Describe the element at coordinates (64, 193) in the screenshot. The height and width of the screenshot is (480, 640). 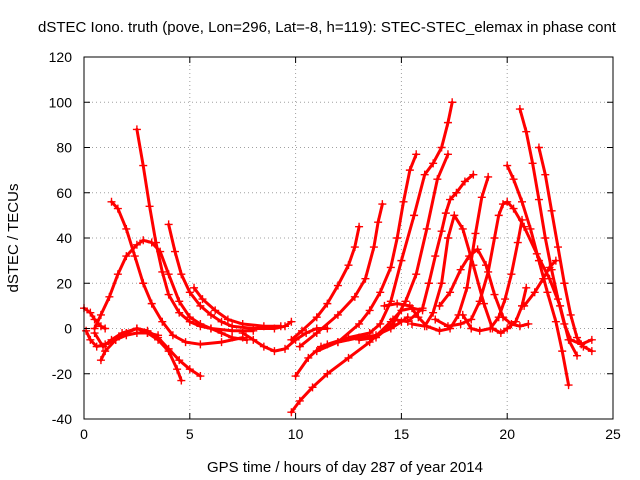
I see `y-tick-label: 60` at that location.